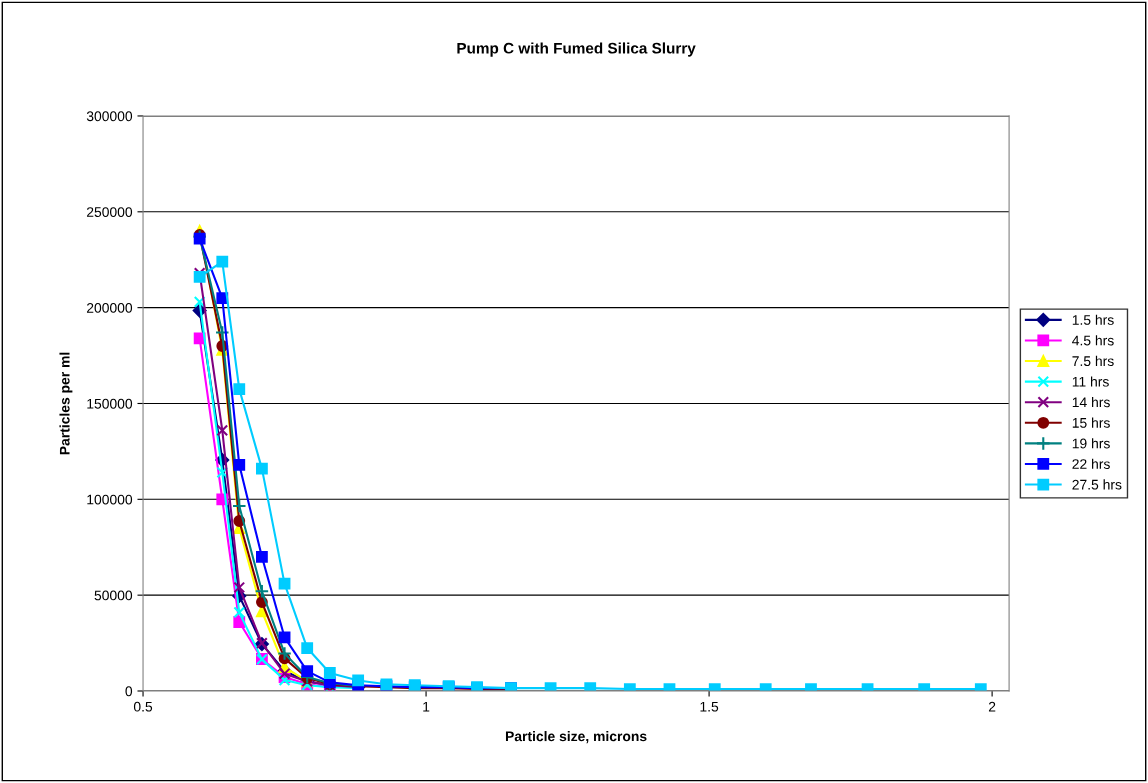  Describe the element at coordinates (1091, 443) in the screenshot. I see `legend-label: 19 hrs` at that location.